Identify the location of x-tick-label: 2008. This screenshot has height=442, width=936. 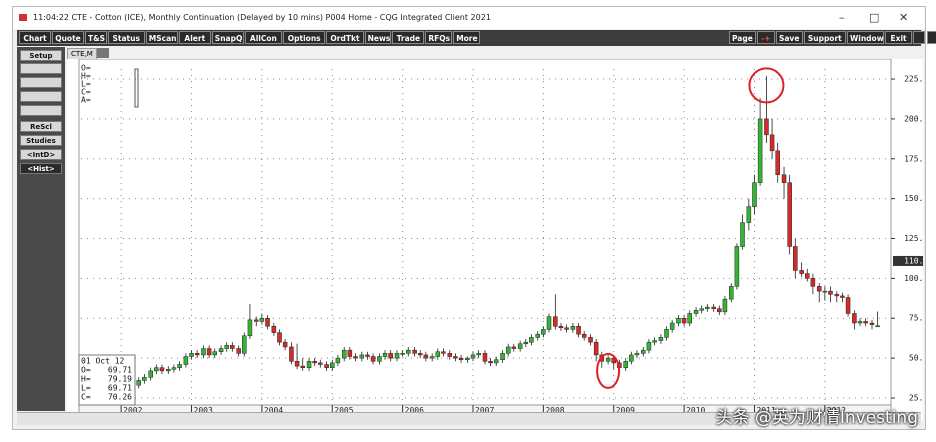
(554, 410).